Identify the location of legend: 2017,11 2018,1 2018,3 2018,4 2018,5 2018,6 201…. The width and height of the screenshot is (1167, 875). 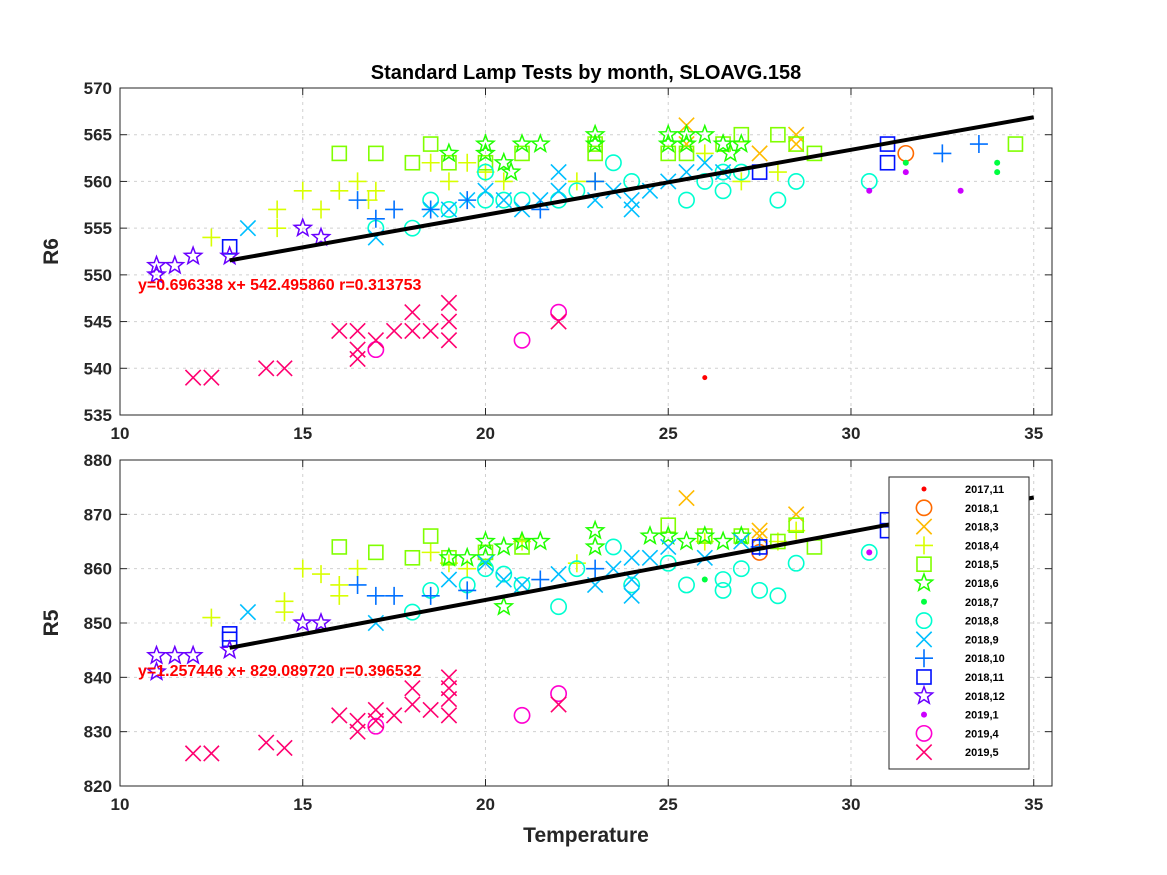
(959, 623).